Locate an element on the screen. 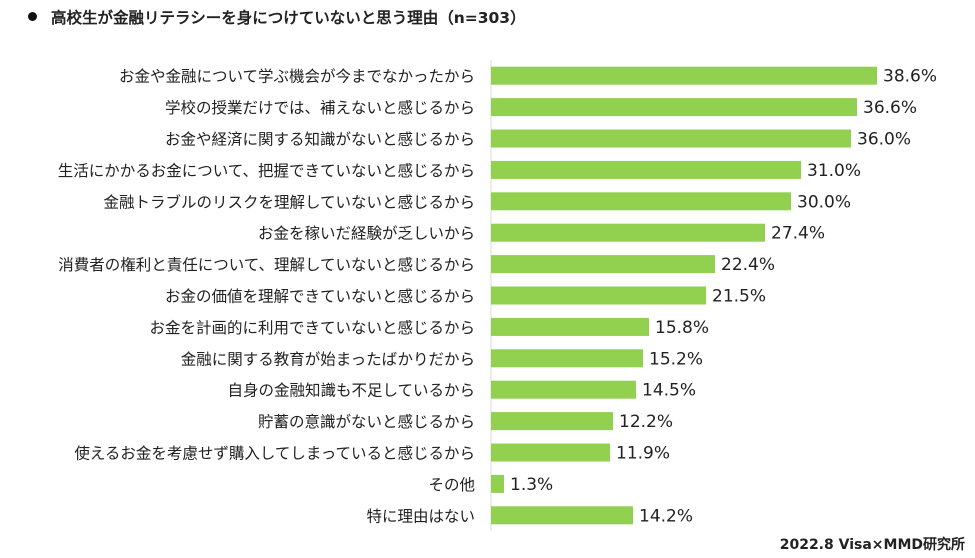  data-label: 15.8% is located at coordinates (682, 328).